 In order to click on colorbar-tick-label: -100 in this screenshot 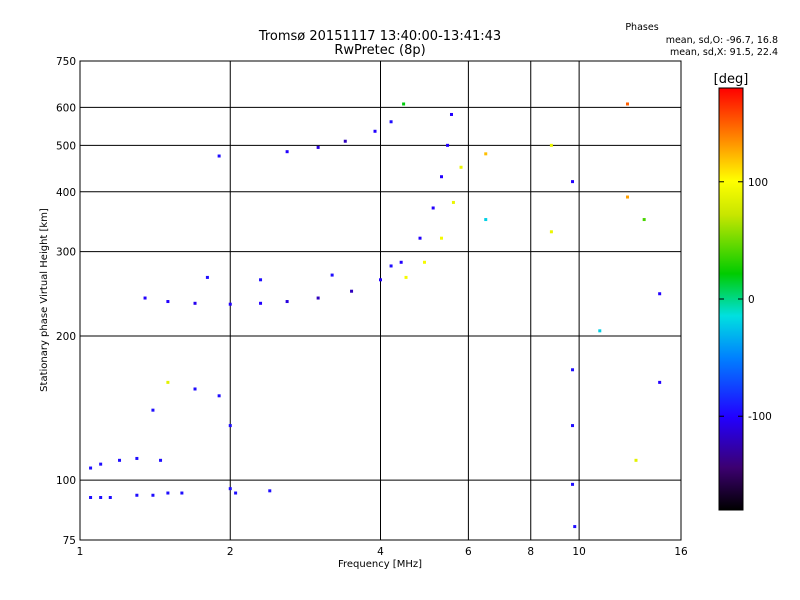, I will do `click(760, 417)`.